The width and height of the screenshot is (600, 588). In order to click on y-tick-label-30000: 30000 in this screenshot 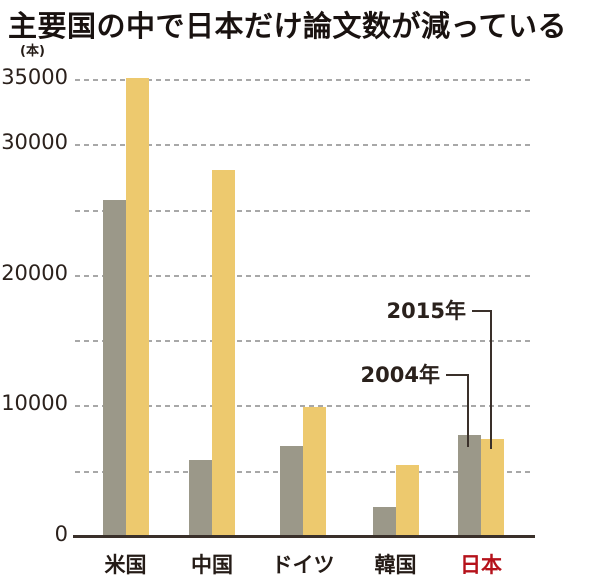, I will do `click(34, 142)`.